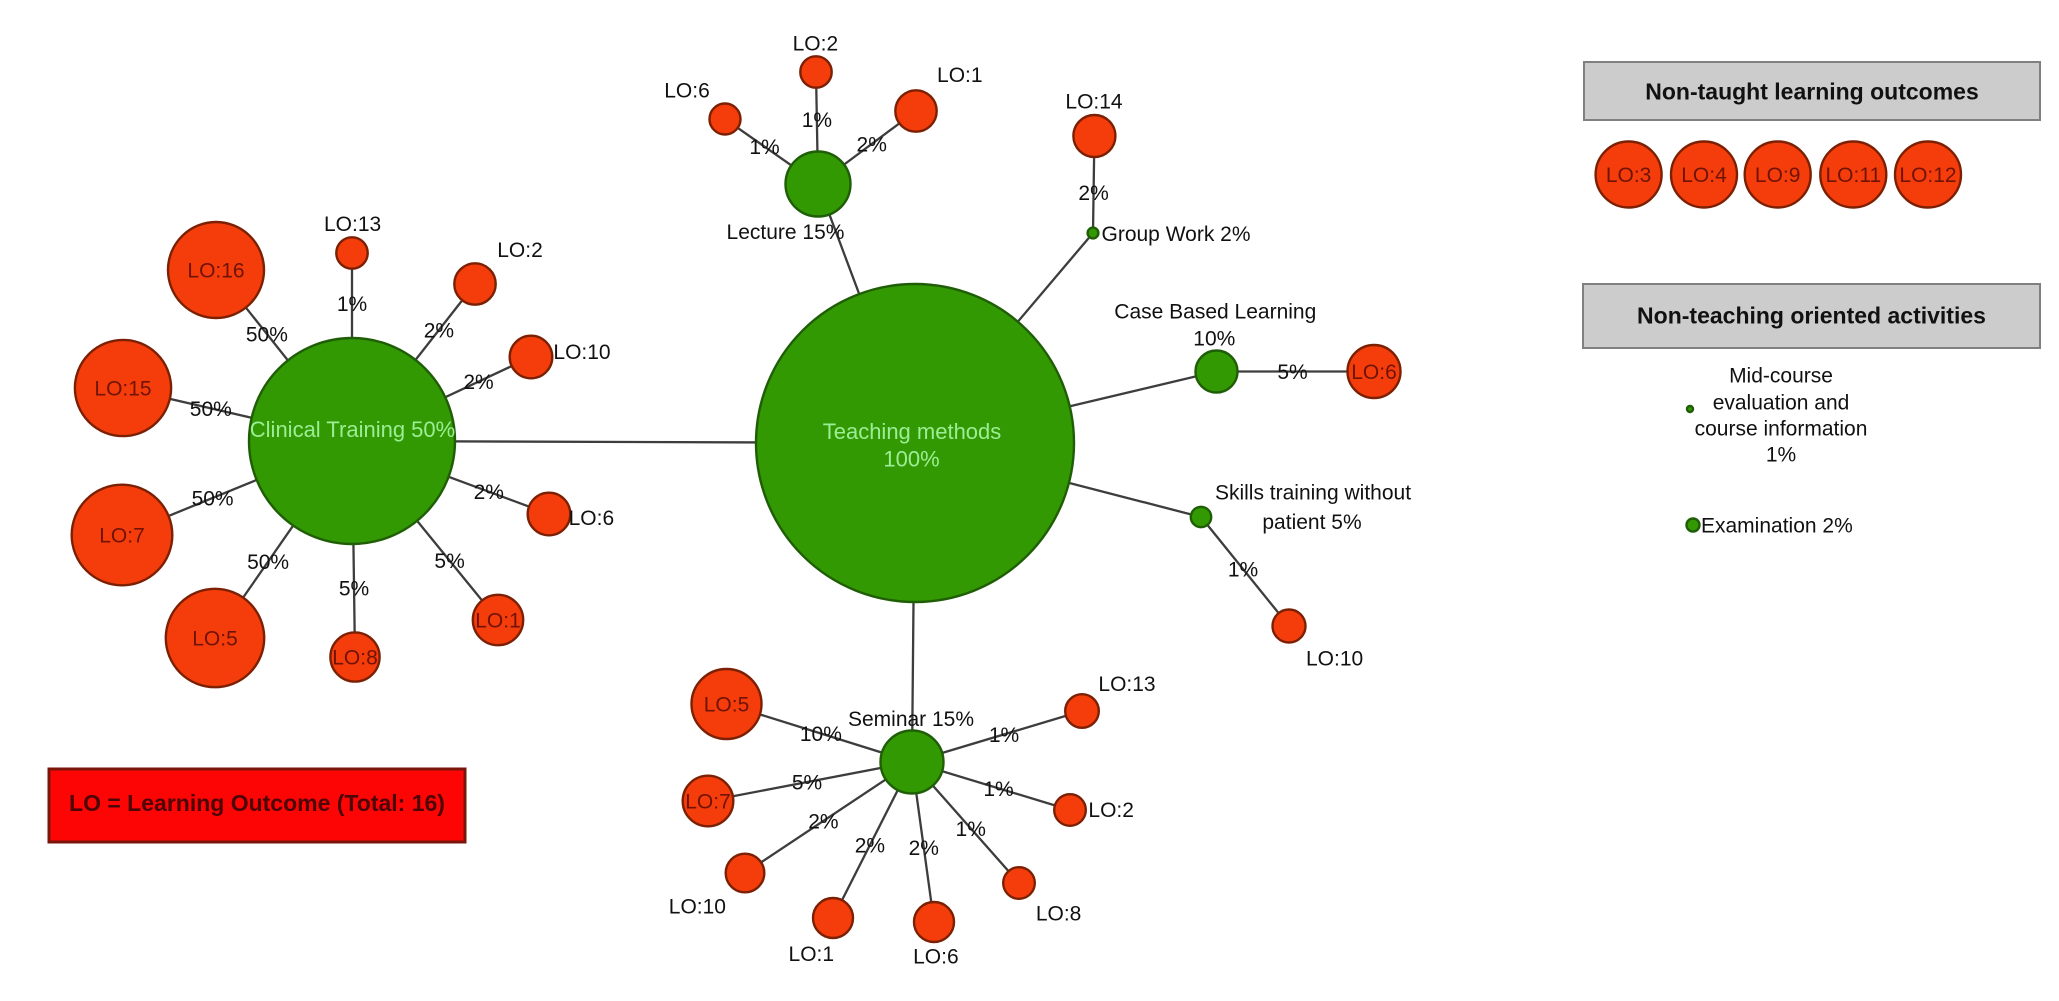 The image size is (2059, 1001). Describe the element at coordinates (1629, 175) in the screenshot. I see `svg-text: LO:3` at that location.